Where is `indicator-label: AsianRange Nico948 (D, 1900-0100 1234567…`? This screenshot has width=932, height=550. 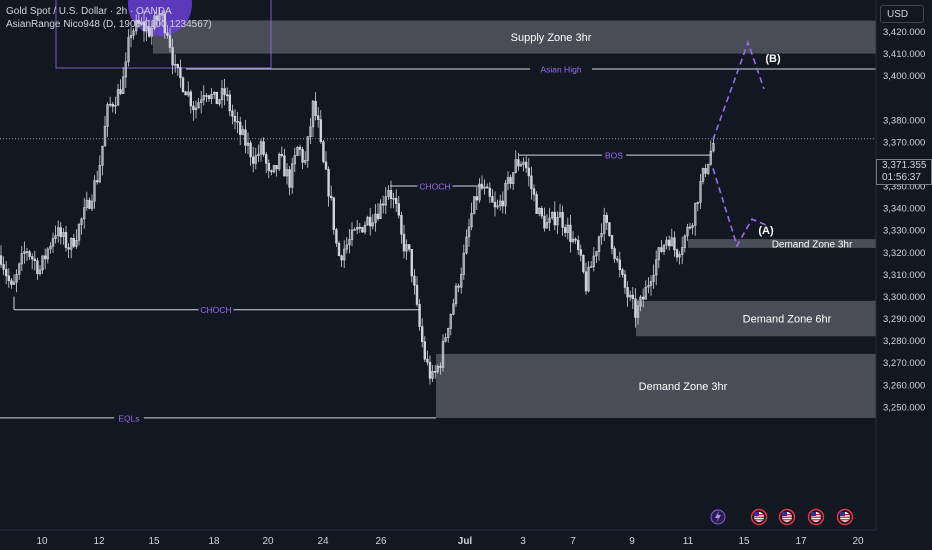
indicator-label: AsianRange Nico948 (D, 1900-0100 1234567… is located at coordinates (109, 24).